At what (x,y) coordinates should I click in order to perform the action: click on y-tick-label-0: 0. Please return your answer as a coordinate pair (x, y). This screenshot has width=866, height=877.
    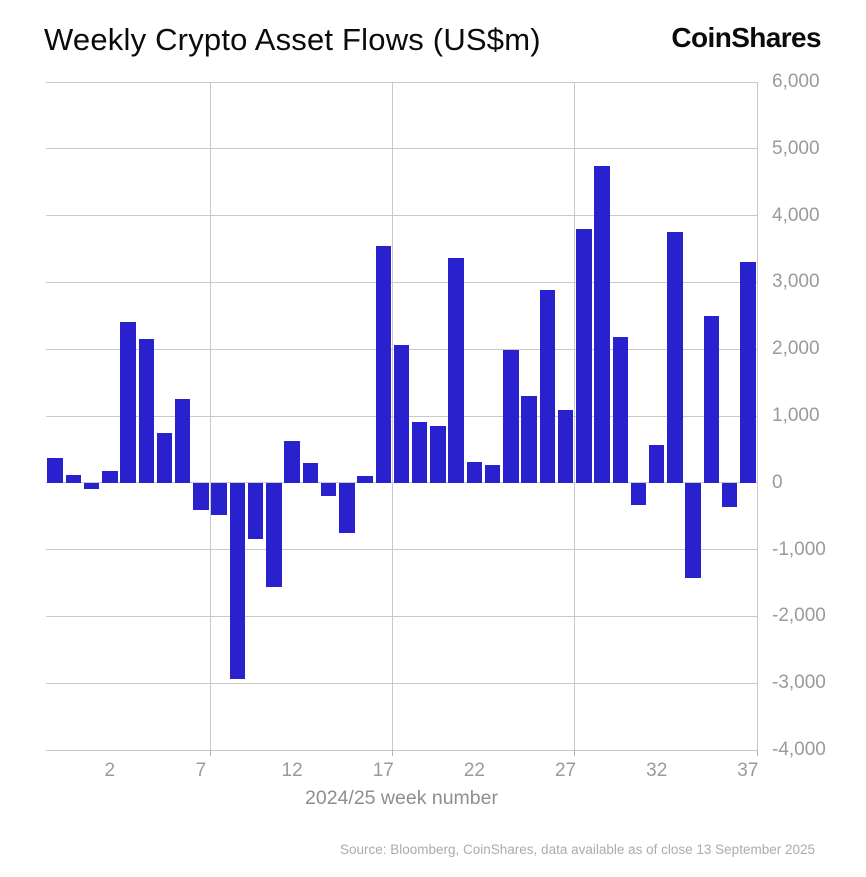
    Looking at the image, I should click on (777, 482).